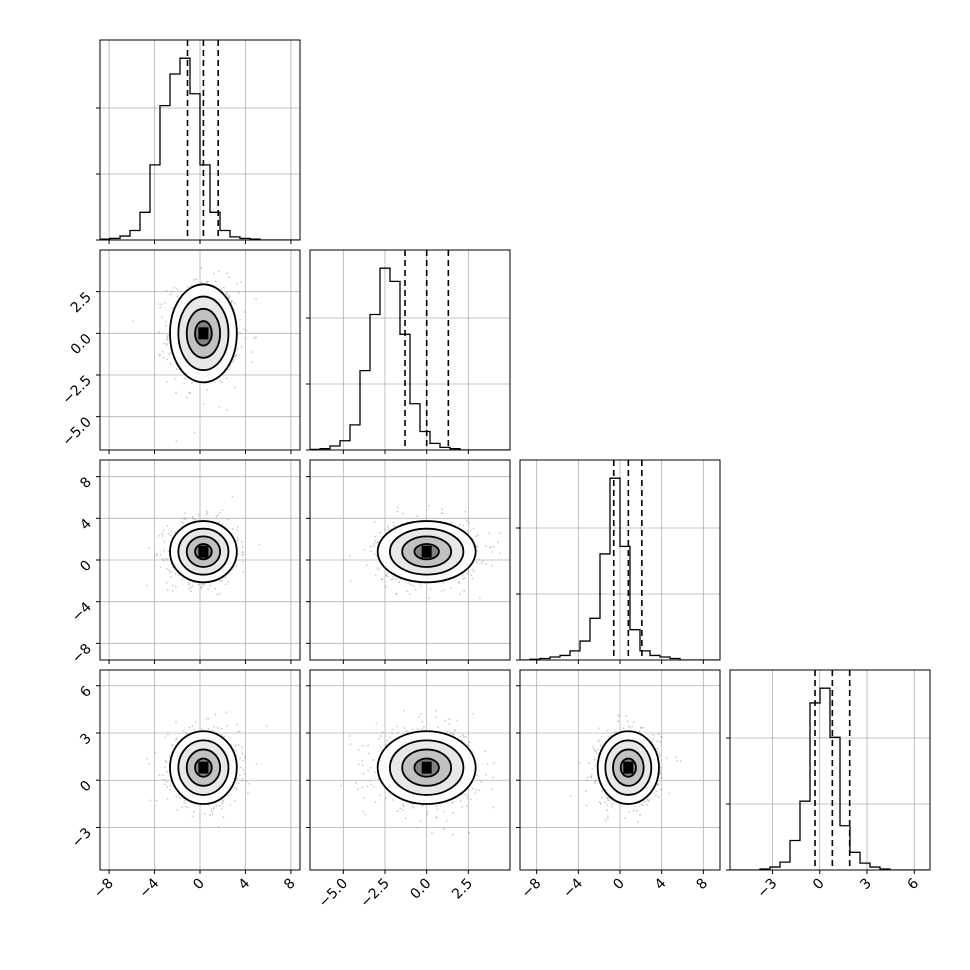  I want to click on x-tick-label: 0.0, so click(420, 889).